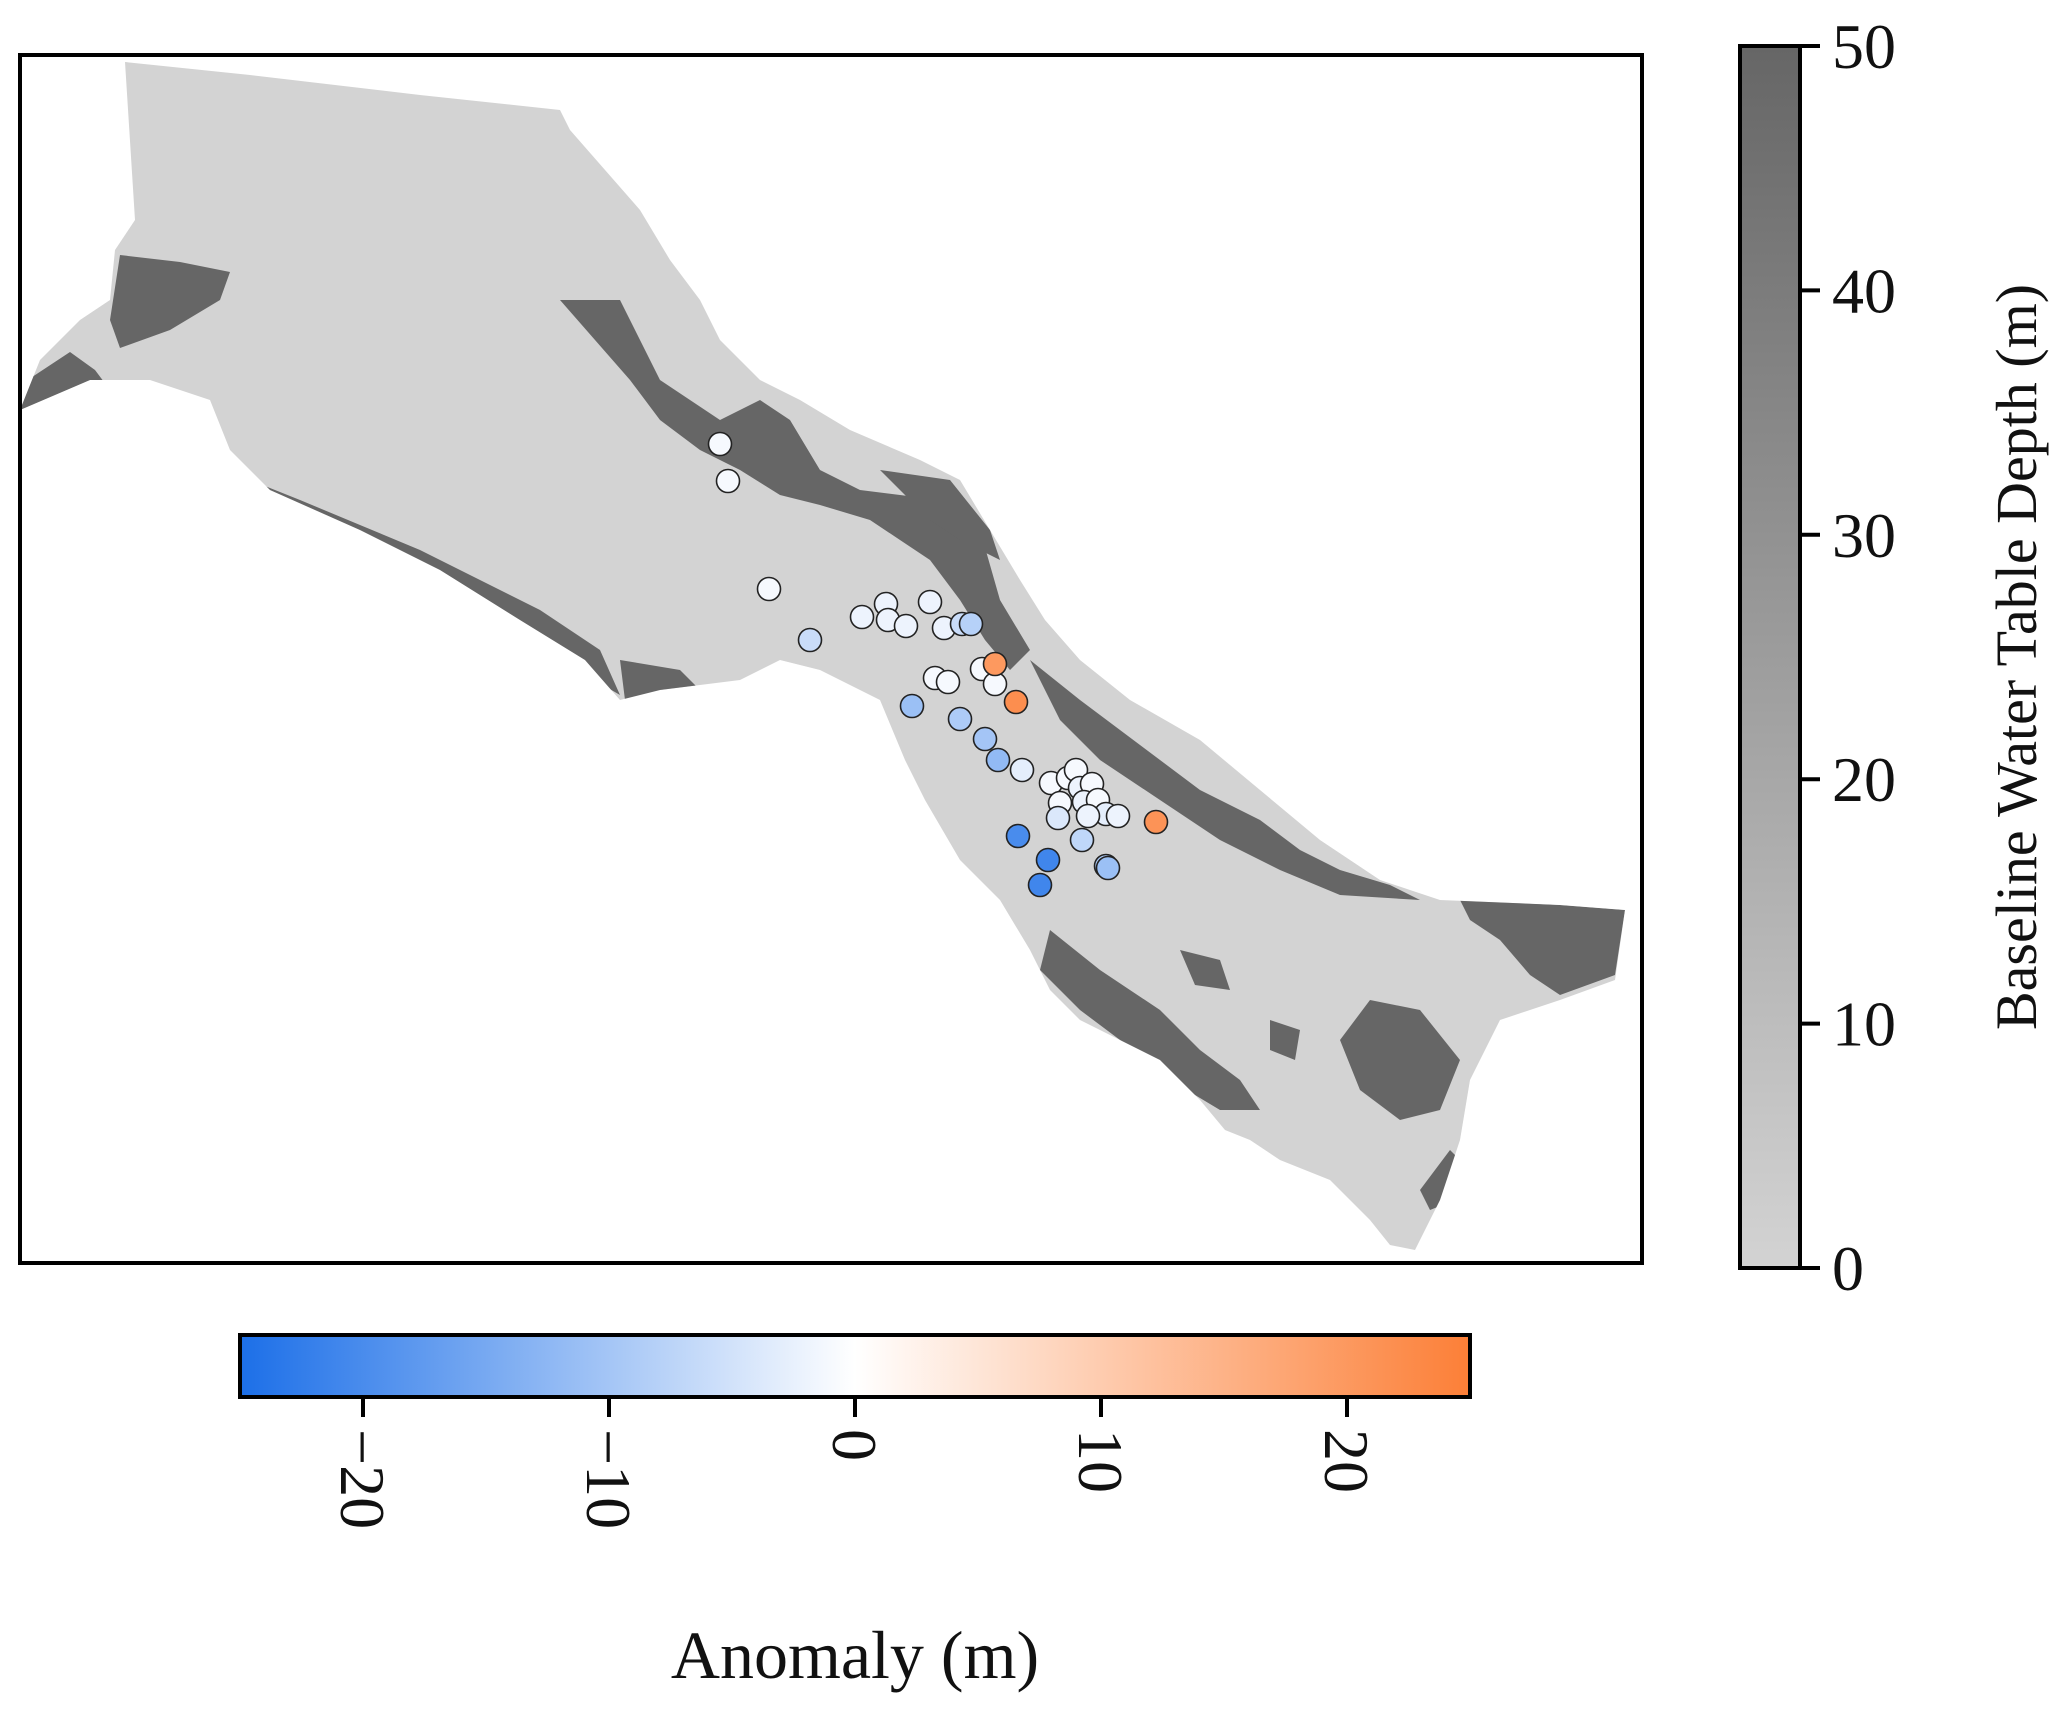 The width and height of the screenshot is (2067, 1711). I want to click on depth-tick-label: 10, so click(1864, 1024).